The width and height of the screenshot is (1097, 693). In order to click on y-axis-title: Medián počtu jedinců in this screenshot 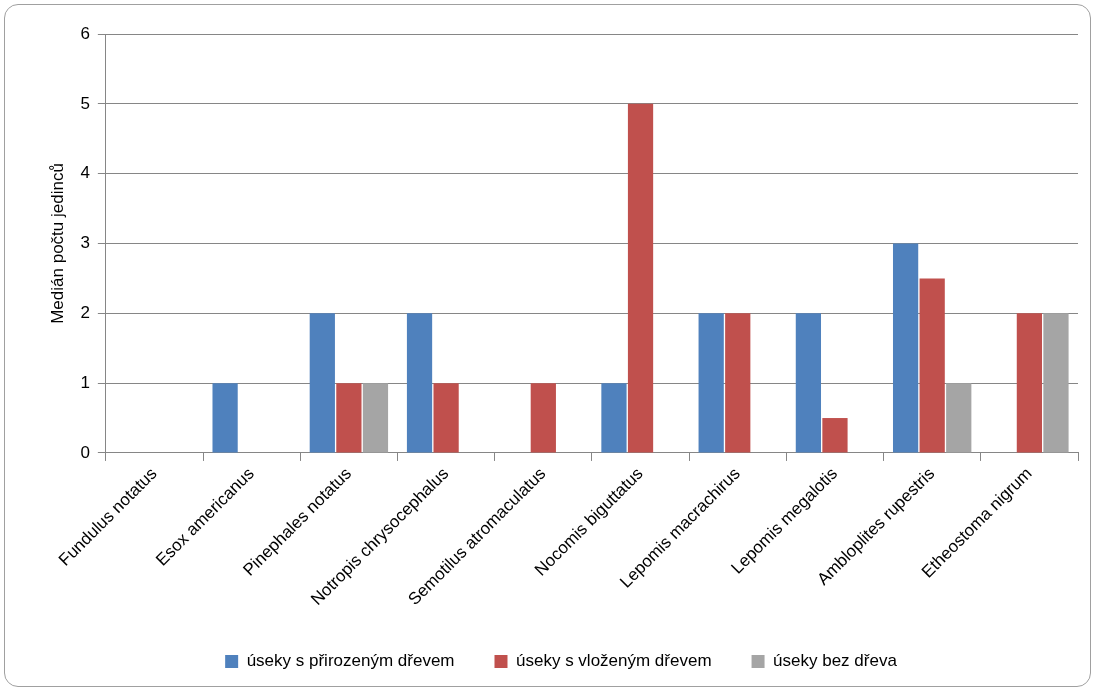, I will do `click(57, 243)`.